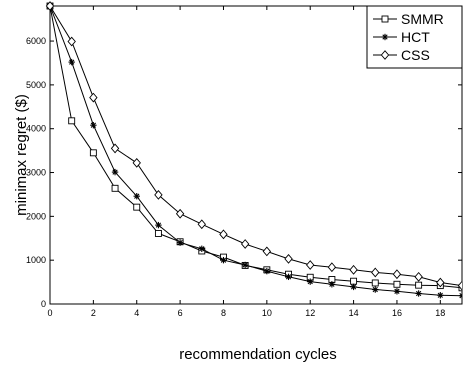 Image resolution: width=463 pixels, height=368 pixels. What do you see at coordinates (36, 41) in the screenshot?
I see `y-tick-label: 6000` at bounding box center [36, 41].